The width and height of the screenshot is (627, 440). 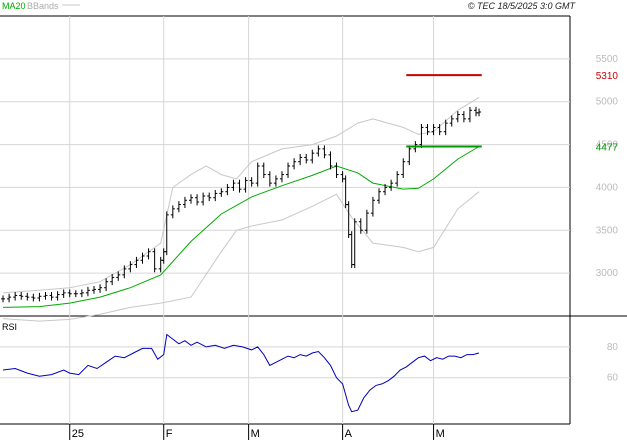 I want to click on price-tick-label: 4000, so click(x=607, y=187).